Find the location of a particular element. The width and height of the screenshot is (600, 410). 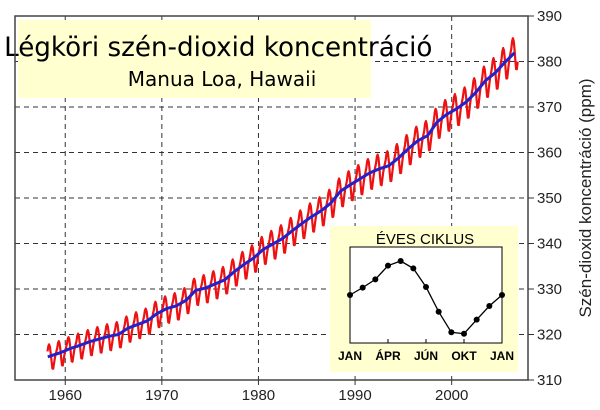

title-box is located at coordinates (194, 59).